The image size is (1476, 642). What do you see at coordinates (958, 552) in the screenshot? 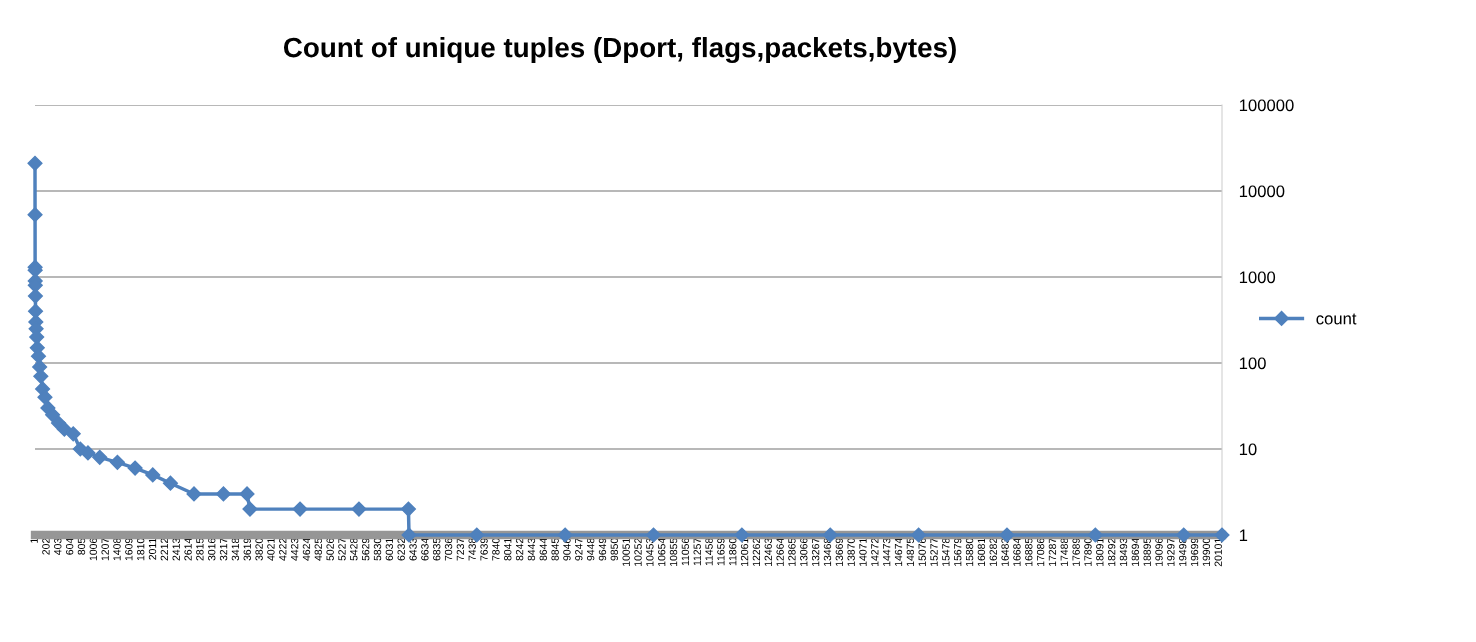
I see `x-tick-label: 15679` at bounding box center [958, 552].